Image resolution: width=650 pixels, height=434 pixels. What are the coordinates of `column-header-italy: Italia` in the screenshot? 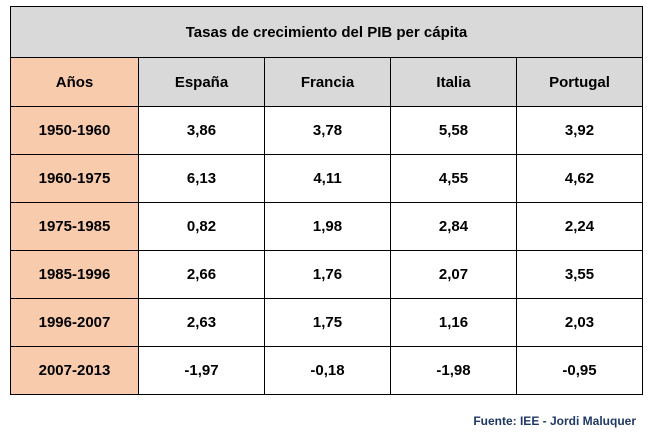 It's located at (453, 82).